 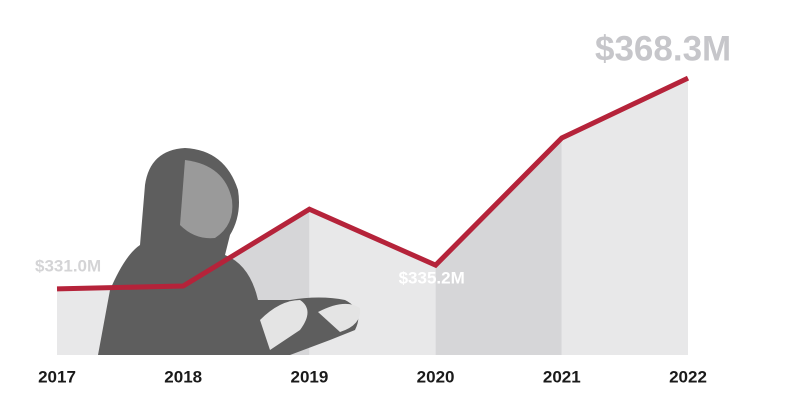 What do you see at coordinates (206, 199) in the screenshot?
I see `face` at bounding box center [206, 199].